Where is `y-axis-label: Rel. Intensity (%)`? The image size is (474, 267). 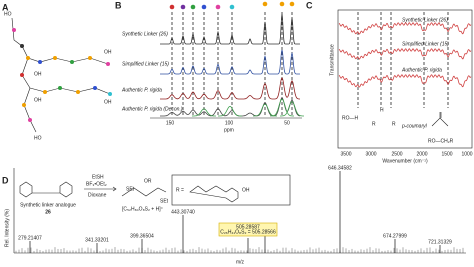 y-axis-label: Rel. Intensity (%) is located at coordinates (7, 228).